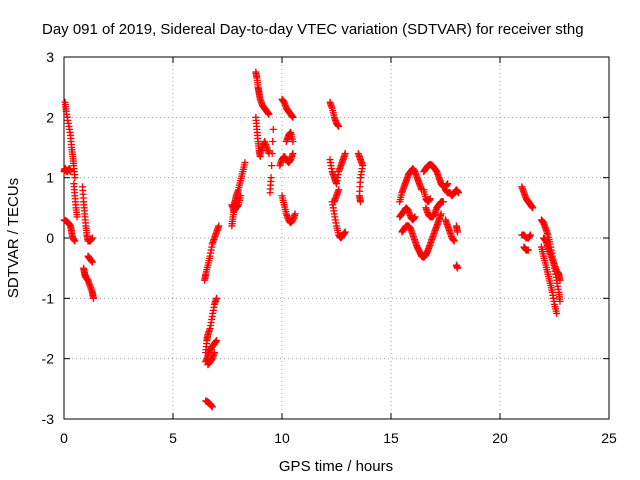 This screenshot has width=640, height=480. Describe the element at coordinates (48, 298) in the screenshot. I see `y-tick-label: -1` at that location.